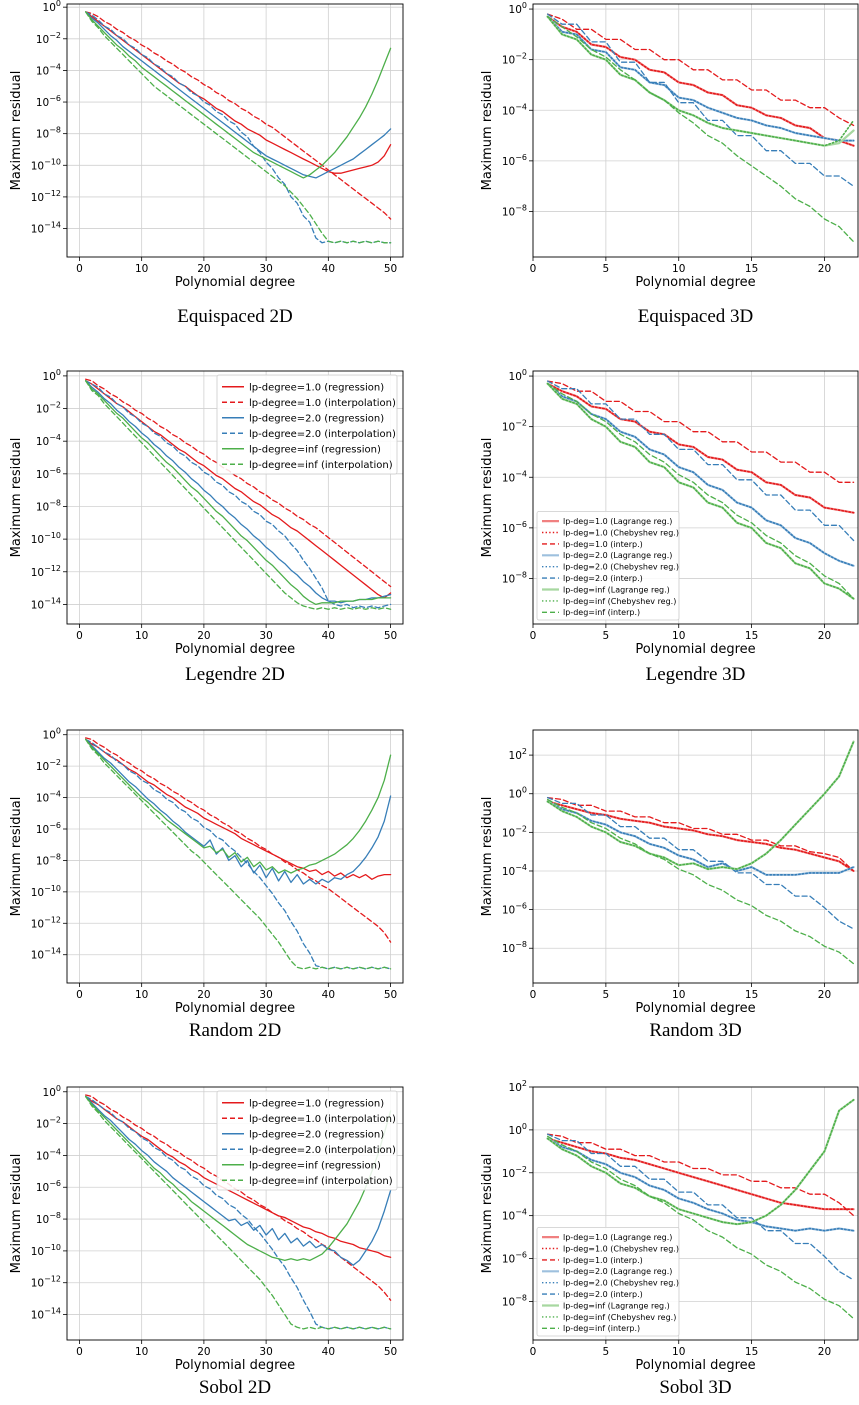  What do you see at coordinates (322, 403) in the screenshot?
I see `legend-label: lp-degree=1.0 (interpolation)` at bounding box center [322, 403].